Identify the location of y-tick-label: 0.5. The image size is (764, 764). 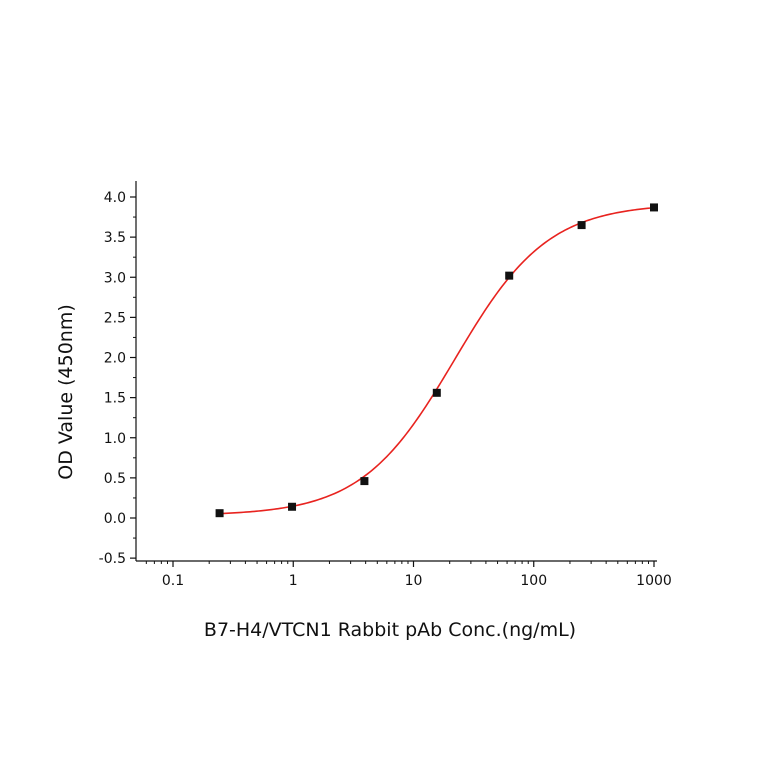
(115, 479).